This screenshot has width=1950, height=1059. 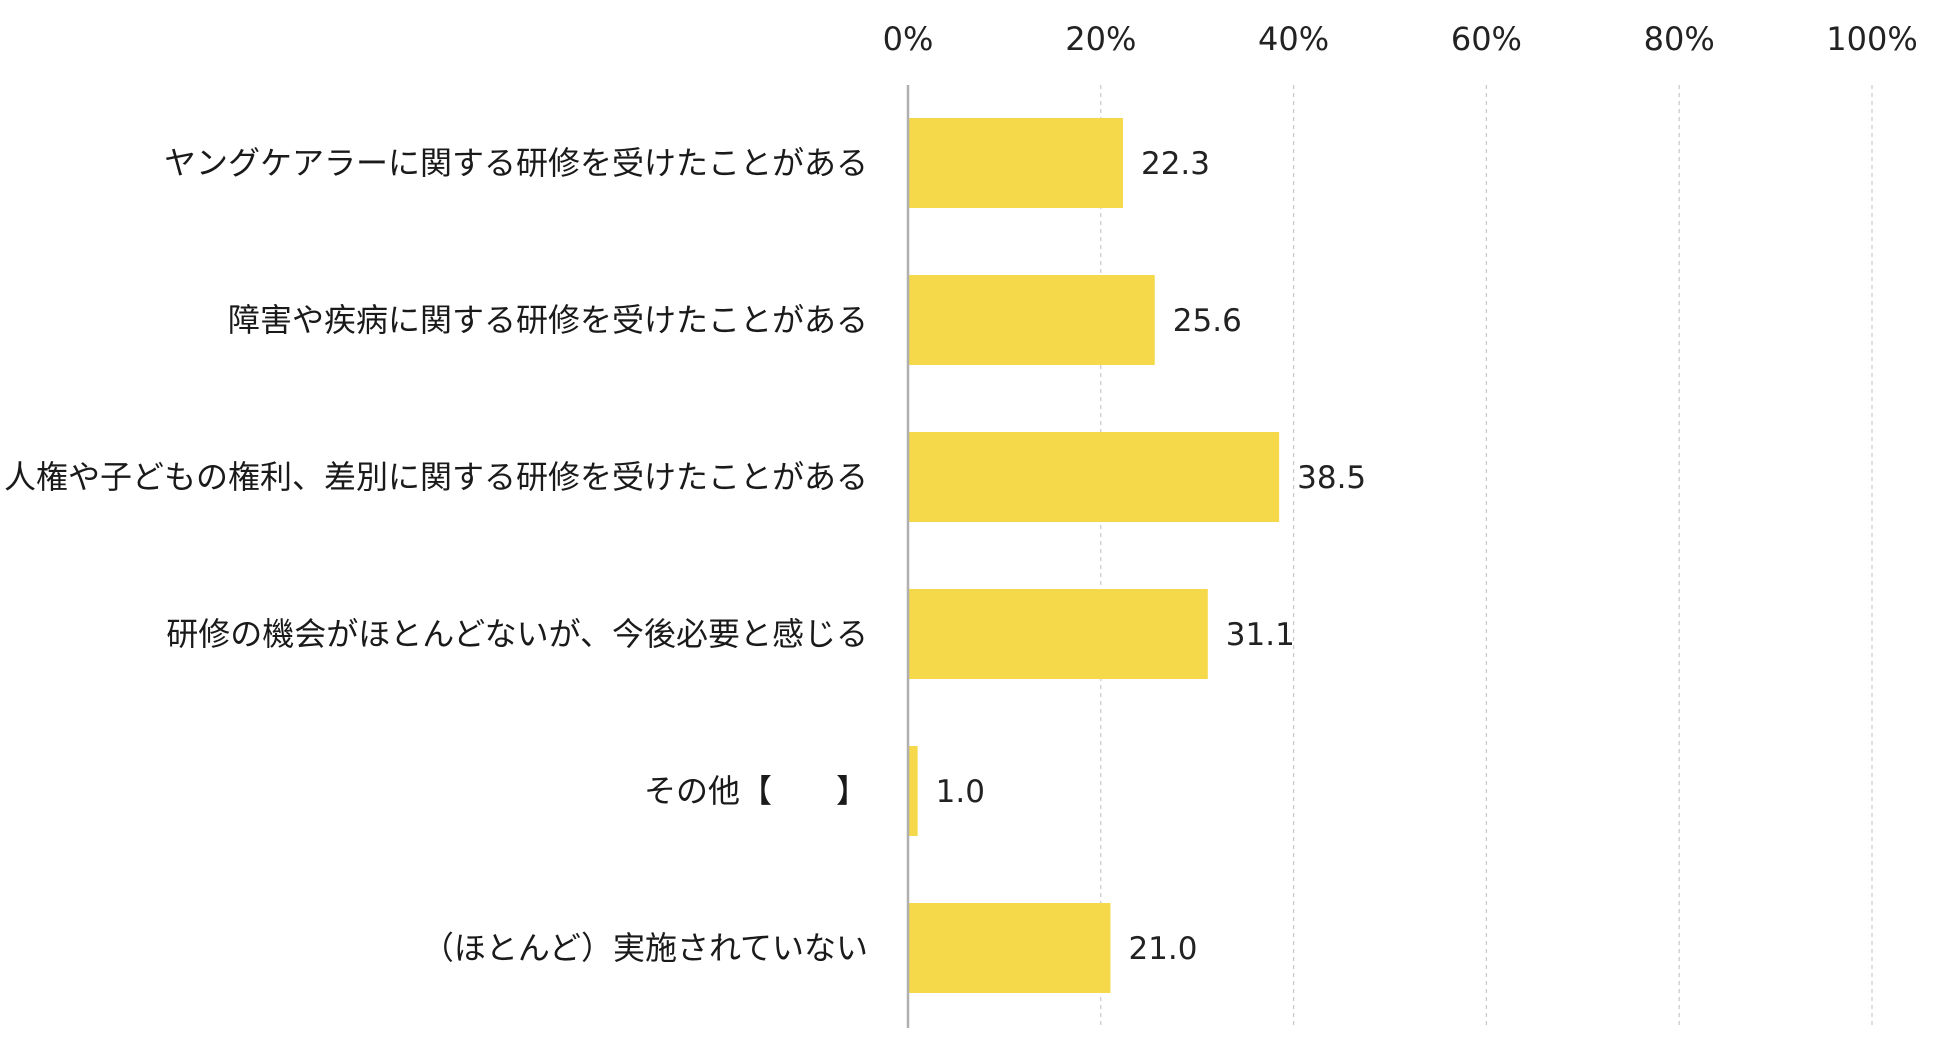 What do you see at coordinates (1260, 635) in the screenshot?
I see `value-label-3: 31.1` at bounding box center [1260, 635].